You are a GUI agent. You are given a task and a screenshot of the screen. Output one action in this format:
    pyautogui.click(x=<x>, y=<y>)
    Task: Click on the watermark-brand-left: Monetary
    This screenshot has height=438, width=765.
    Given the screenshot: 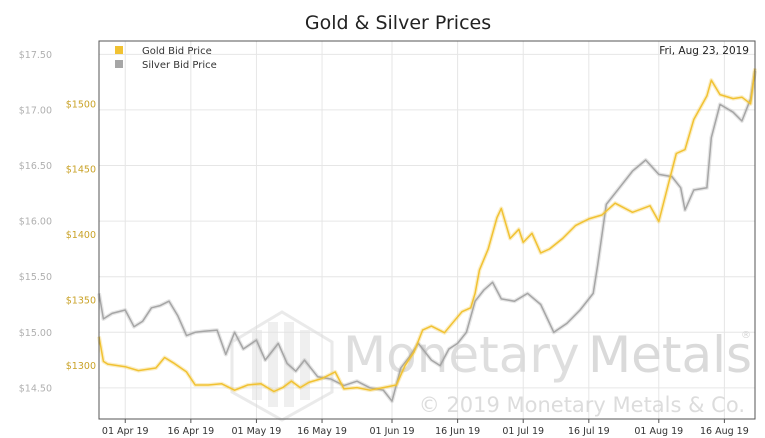 What is the action you would take?
    pyautogui.click(x=461, y=355)
    